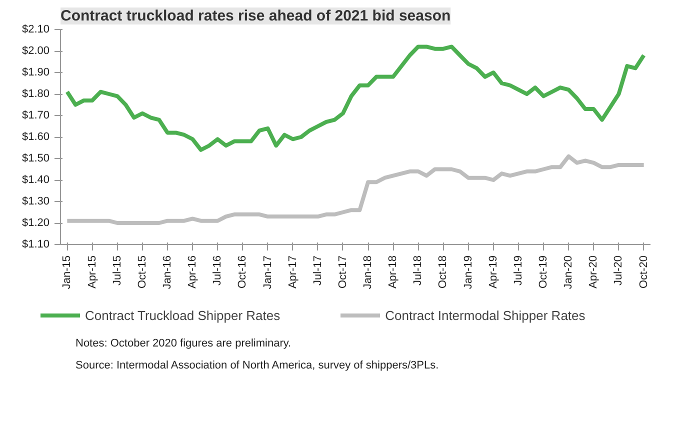 This screenshot has width=684, height=445. What do you see at coordinates (36, 158) in the screenshot?
I see `y-tick-label: $1.50` at bounding box center [36, 158].